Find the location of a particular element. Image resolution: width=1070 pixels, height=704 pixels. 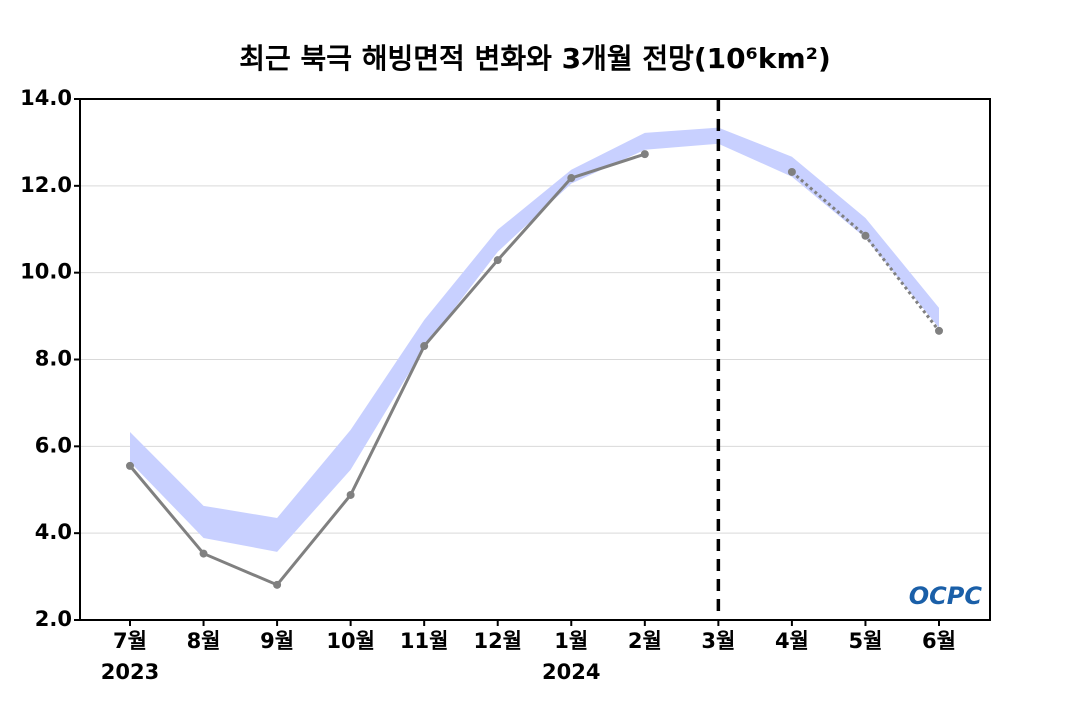

y-tick-label: 4.0 is located at coordinates (53, 532).